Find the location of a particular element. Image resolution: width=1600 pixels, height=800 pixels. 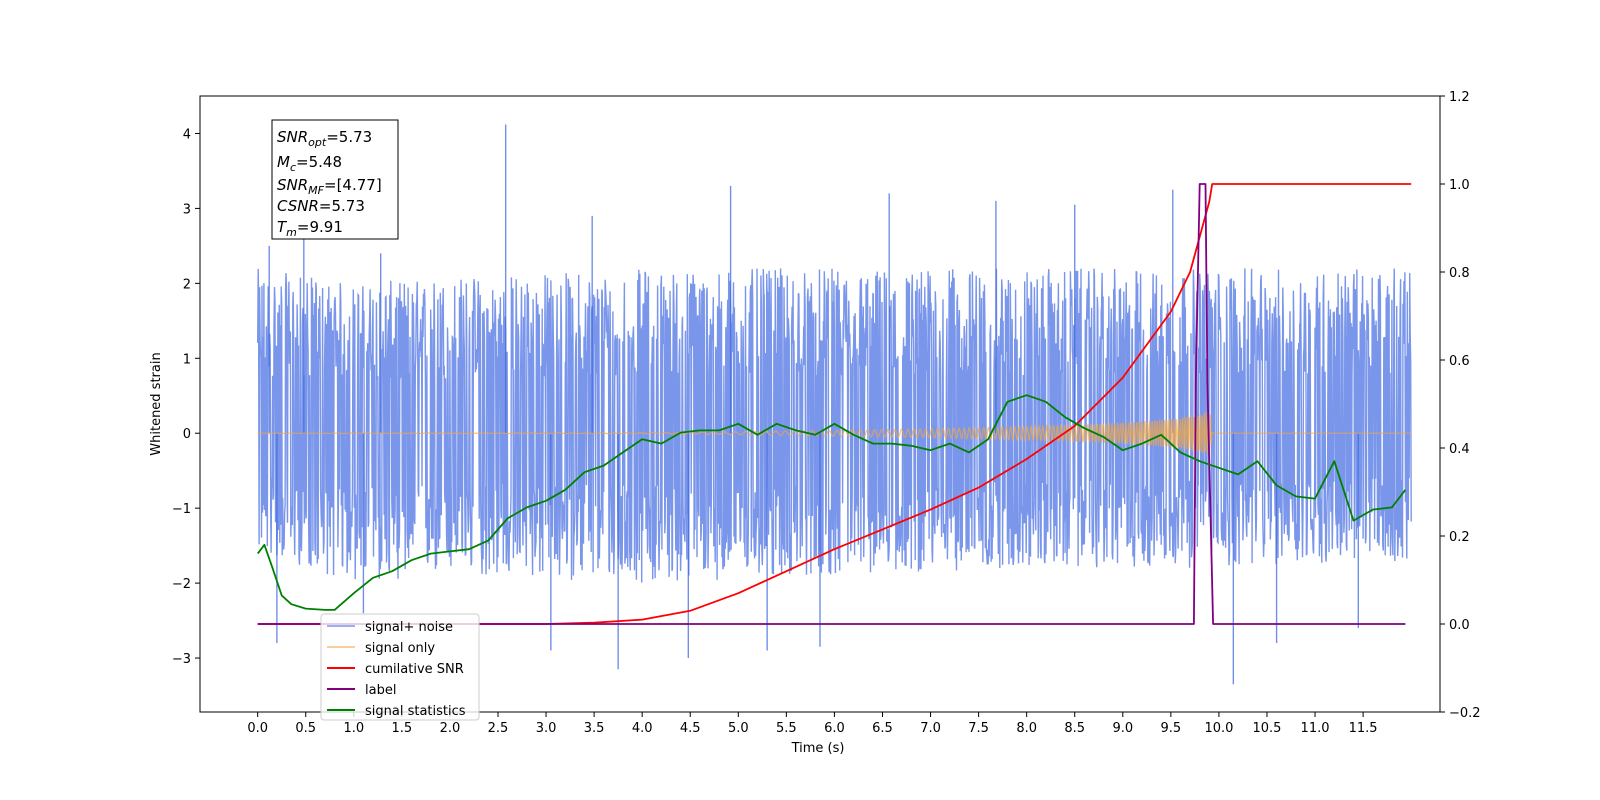

legend-label: signal statistics is located at coordinates (415, 711).